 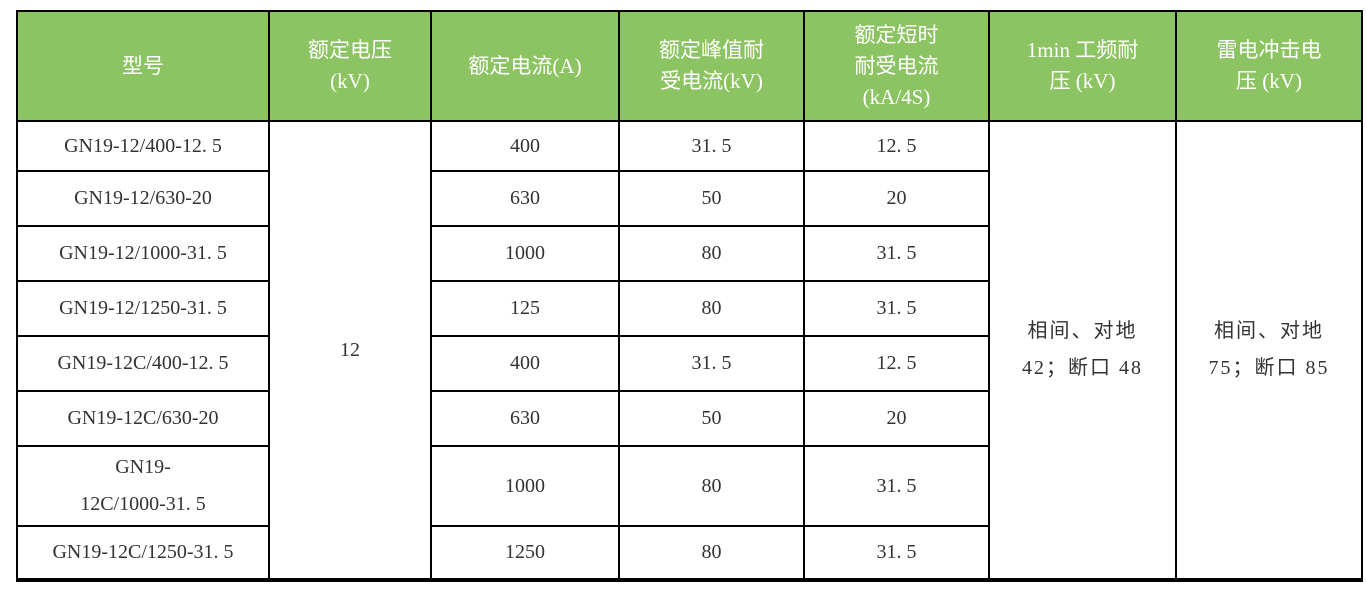 What do you see at coordinates (143, 146) in the screenshot?
I see `cell-model: GN19-12/400-12. 5` at bounding box center [143, 146].